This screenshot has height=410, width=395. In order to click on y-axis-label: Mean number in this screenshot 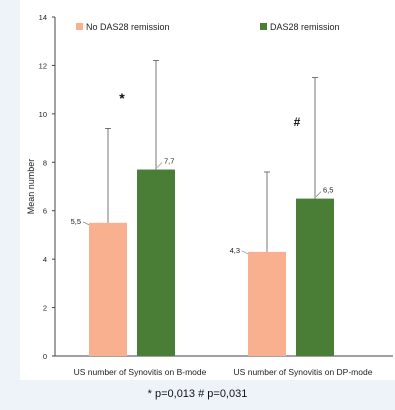, I will do `click(31, 187)`.